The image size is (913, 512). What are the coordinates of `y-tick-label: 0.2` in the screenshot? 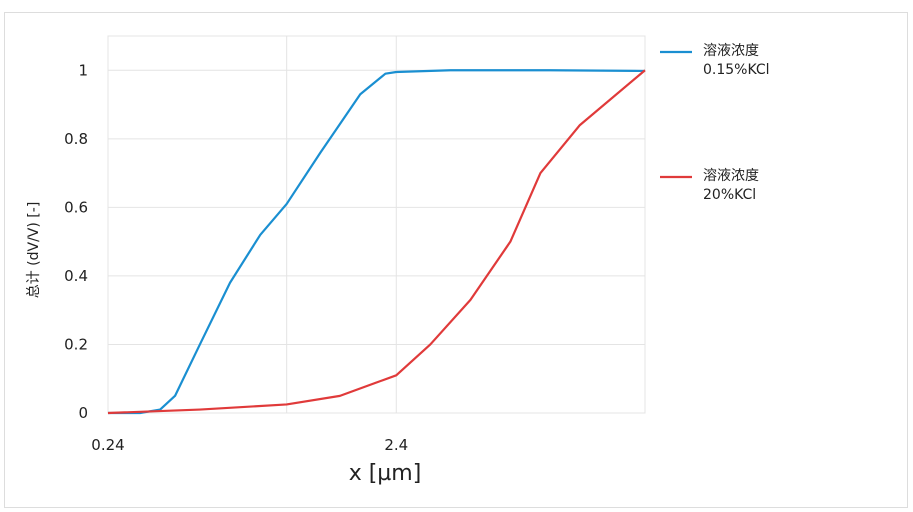 It's located at (76, 344).